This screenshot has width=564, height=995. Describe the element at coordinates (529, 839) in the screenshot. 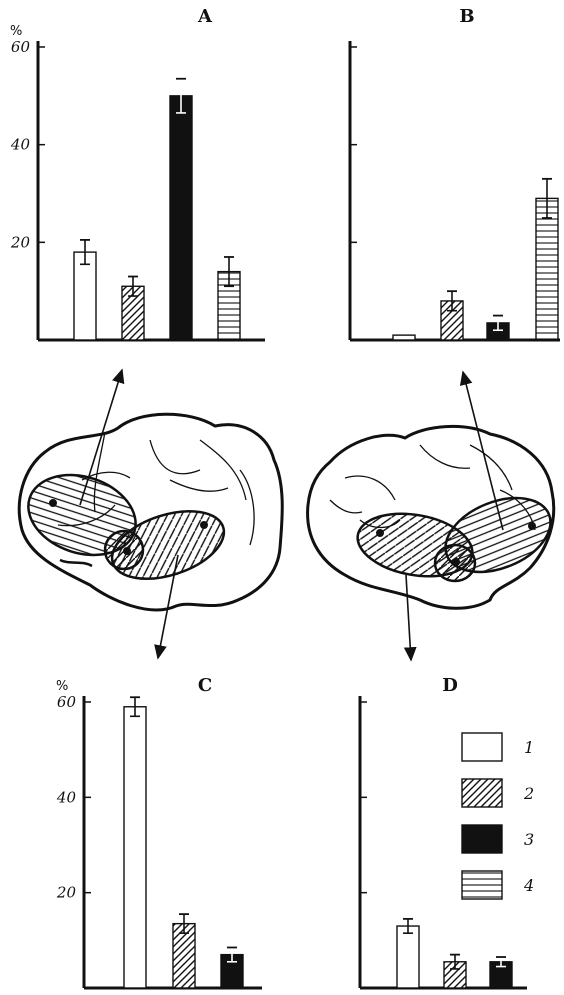

I see `legend-label-3: 3` at that location.